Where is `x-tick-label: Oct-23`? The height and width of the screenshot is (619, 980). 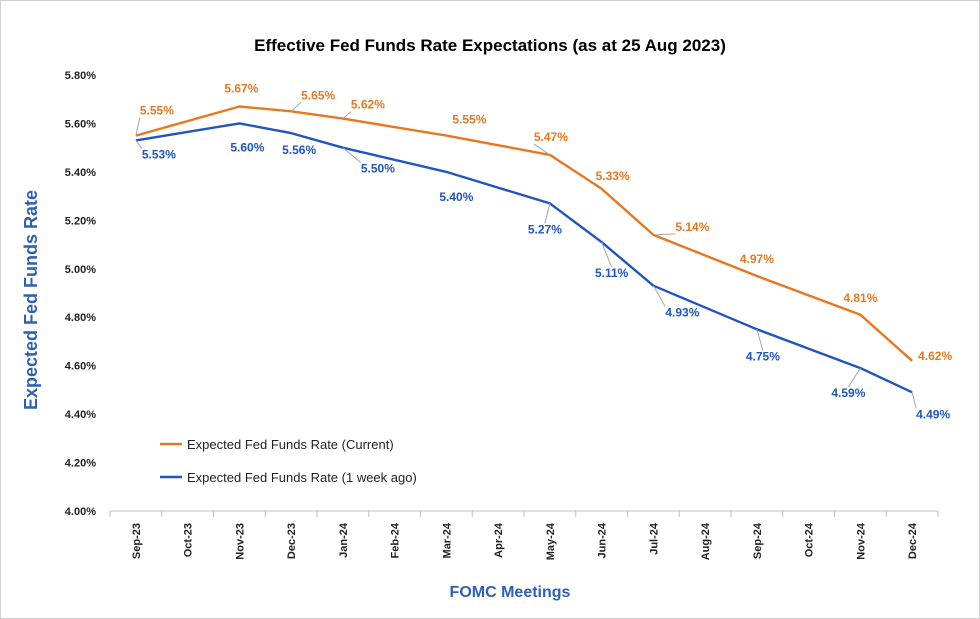
x-tick-label: Oct-23 is located at coordinates (189, 540).